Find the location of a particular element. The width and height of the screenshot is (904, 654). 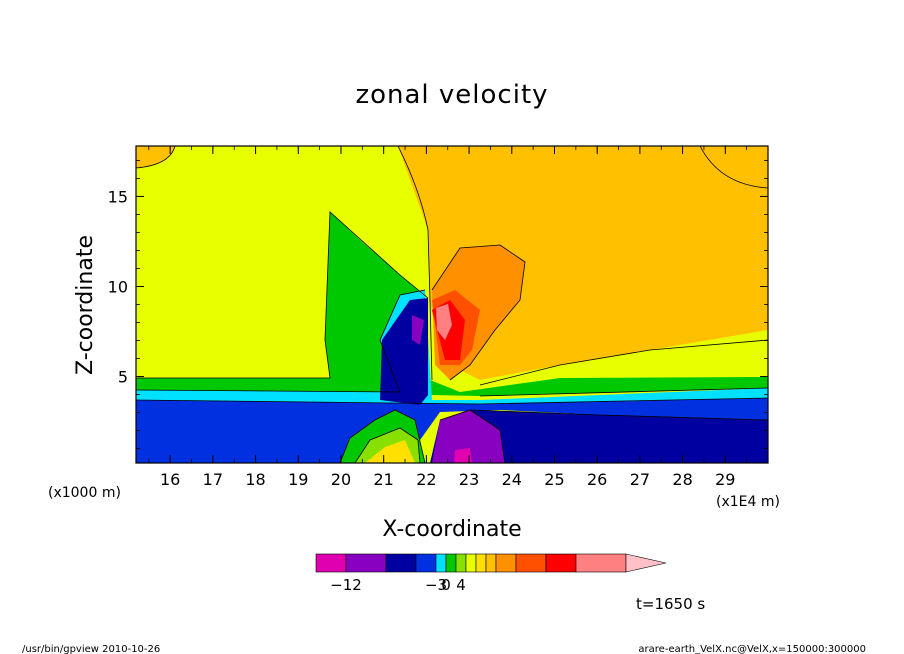

x-tick-label: 28 is located at coordinates (682, 479).